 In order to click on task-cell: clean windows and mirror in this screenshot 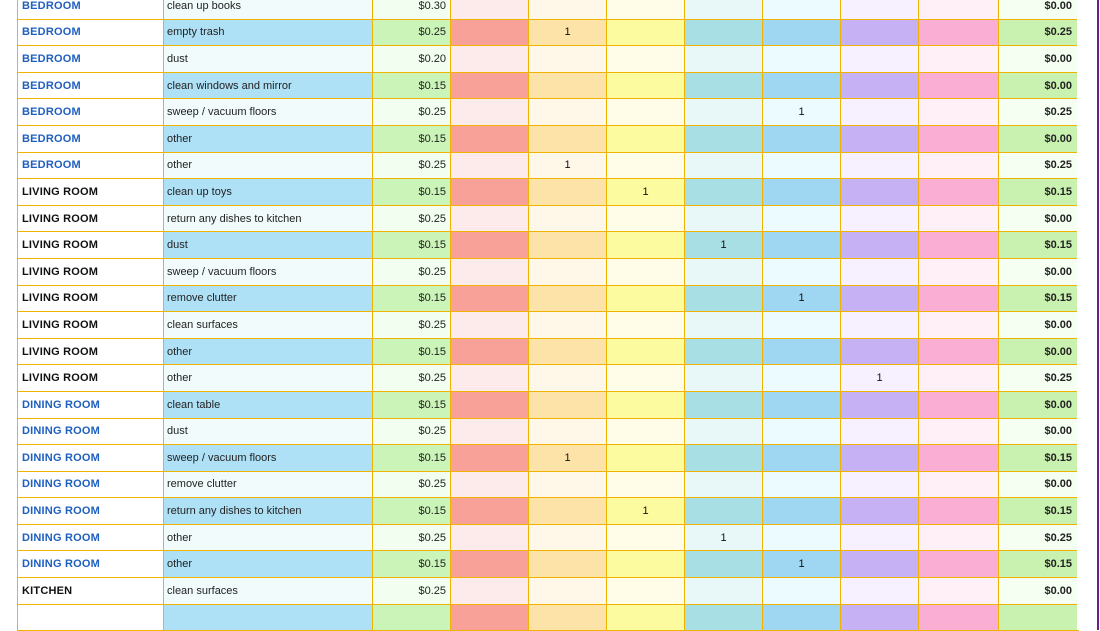, I will do `click(268, 85)`.